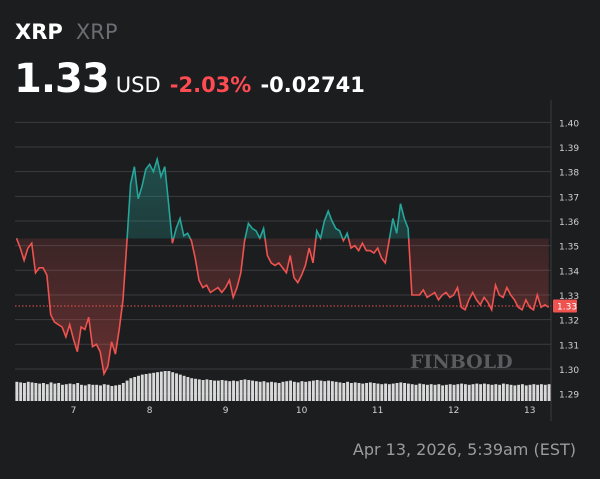 The image size is (600, 479). I want to click on y-tick-label: 1.36, so click(569, 223).